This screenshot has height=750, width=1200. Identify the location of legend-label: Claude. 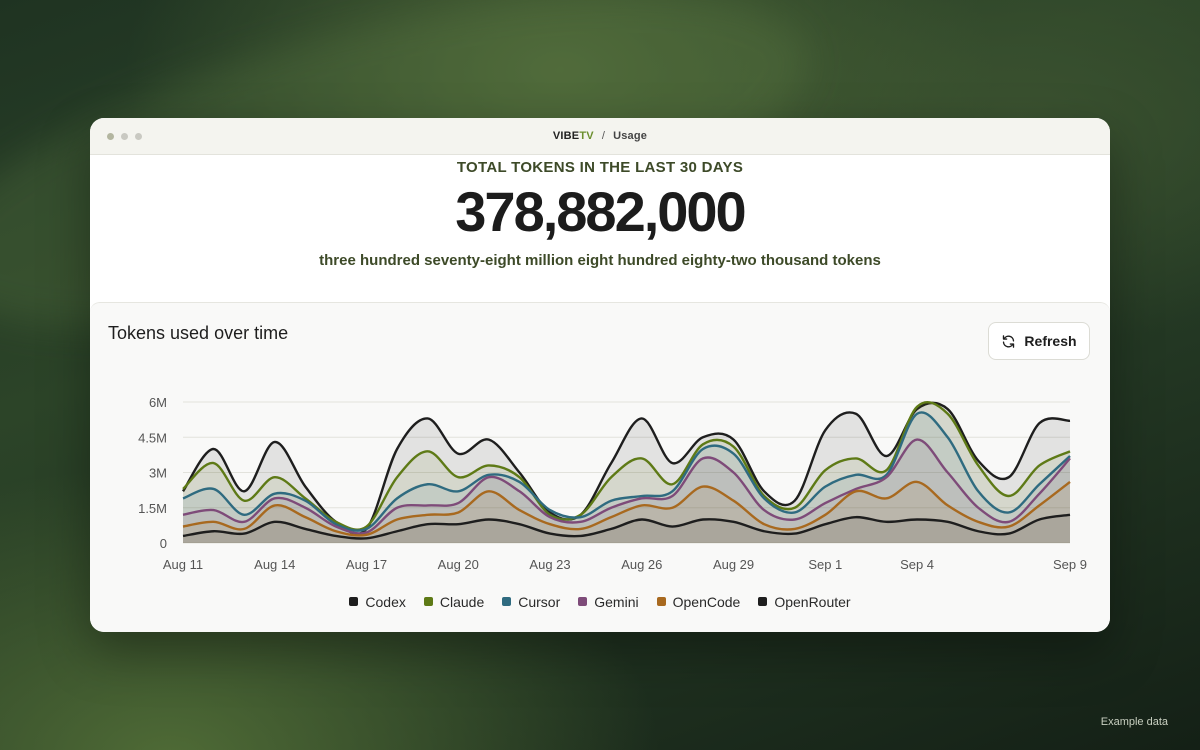
(462, 601).